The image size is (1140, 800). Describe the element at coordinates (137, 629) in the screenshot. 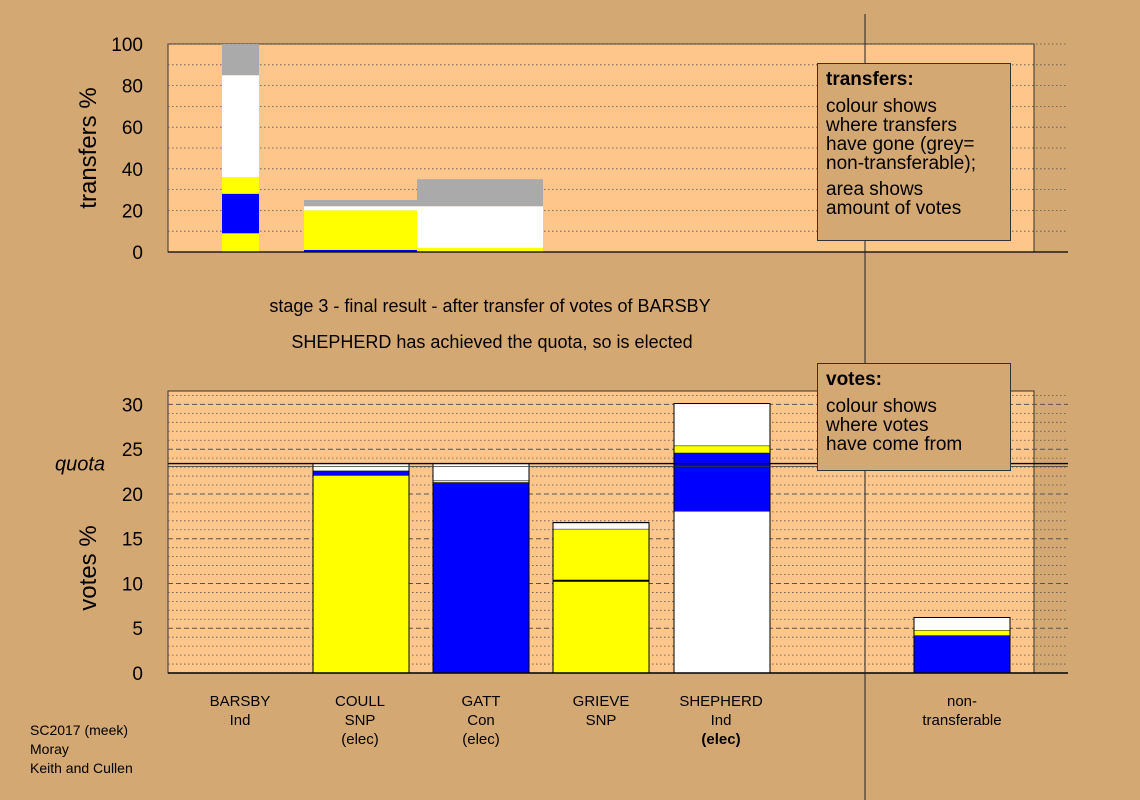

I see `votes-tick-label: 5` at that location.